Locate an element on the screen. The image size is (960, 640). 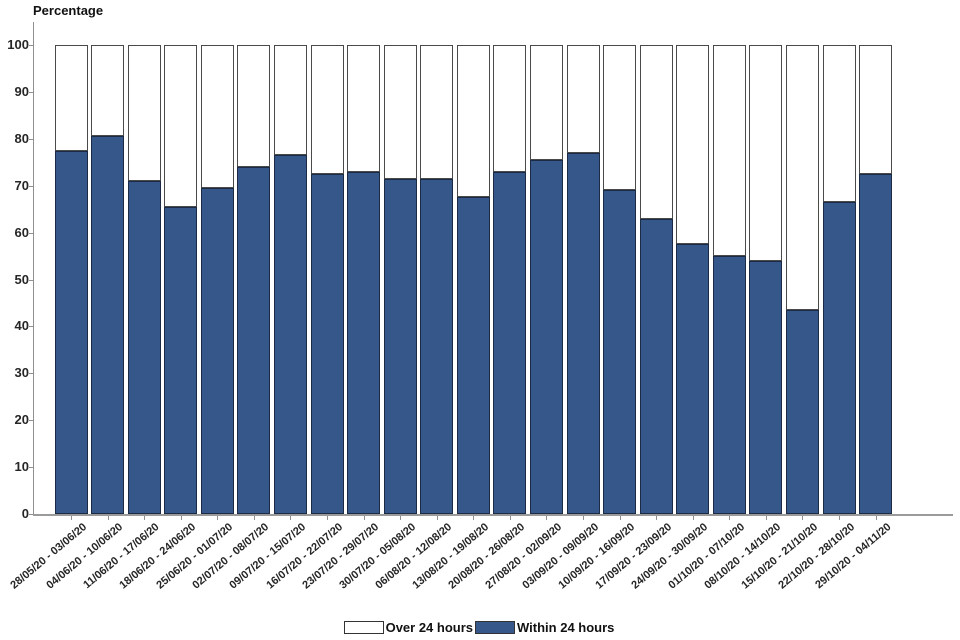
legend-label-over-24: Over 24 hours is located at coordinates (429, 627).